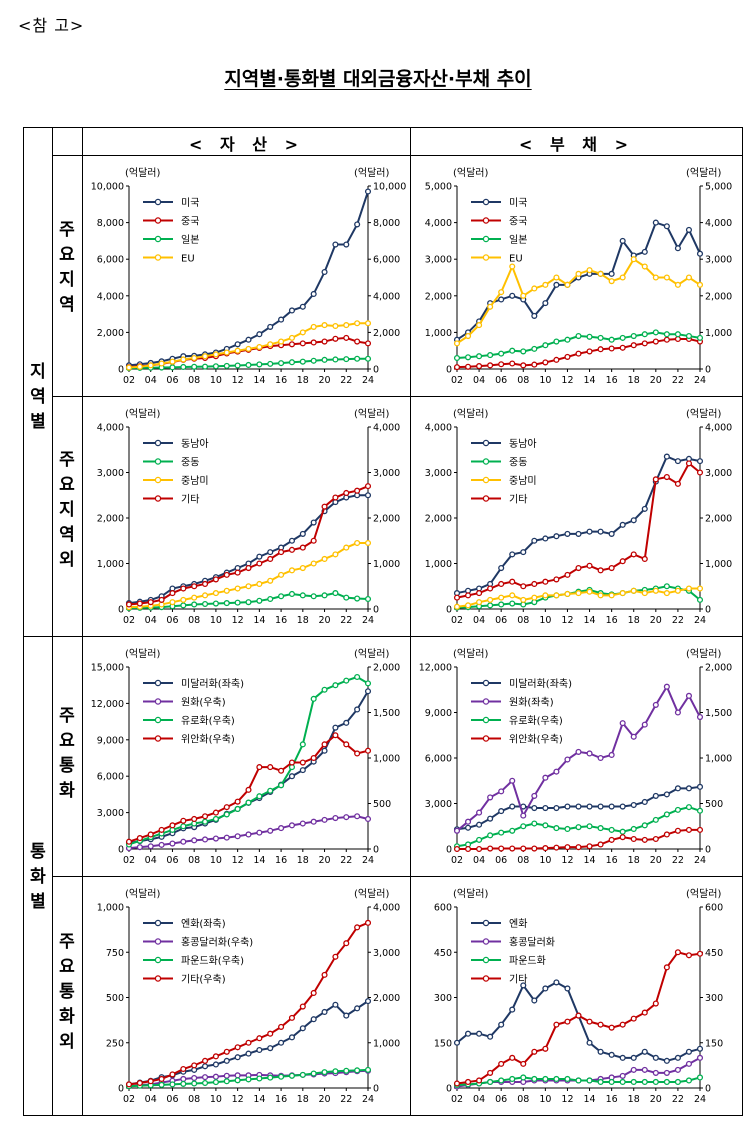 This screenshot has width=756, height=1135. What do you see at coordinates (281, 1099) in the screenshot?
I see `x-tick-label: 16` at bounding box center [281, 1099].